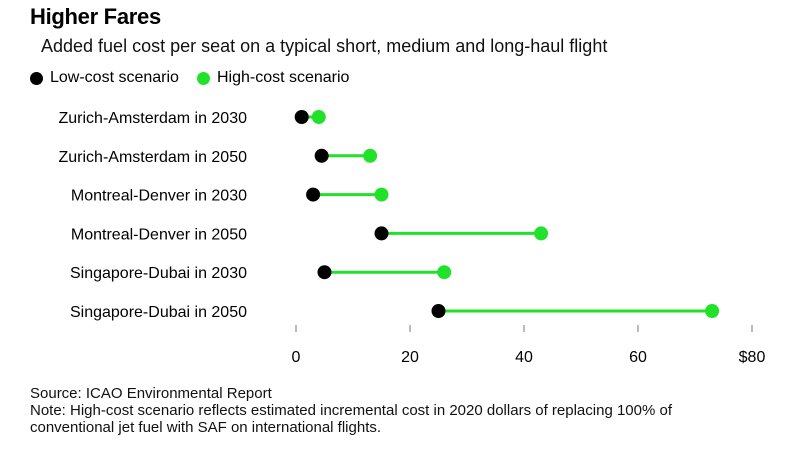  I want to click on chart-legend: Low-cost scenario High-cost scenario, so click(198, 78).